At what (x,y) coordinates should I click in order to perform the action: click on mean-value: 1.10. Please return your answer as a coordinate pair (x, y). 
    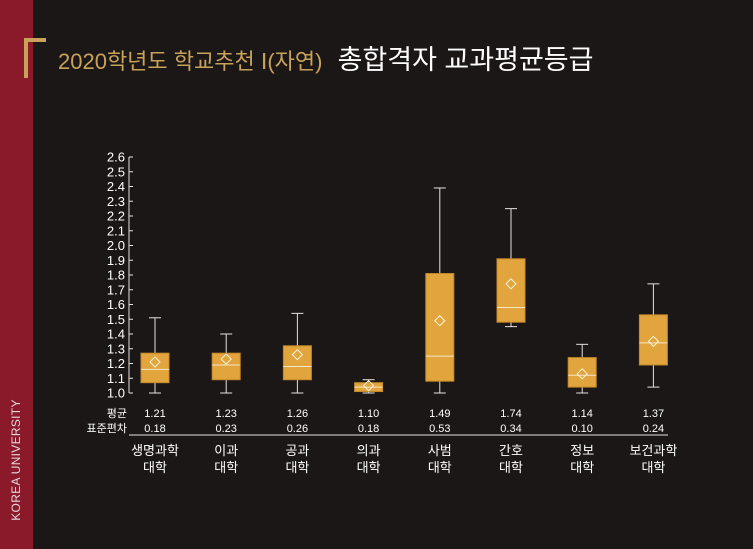
    Looking at the image, I should click on (368, 414).